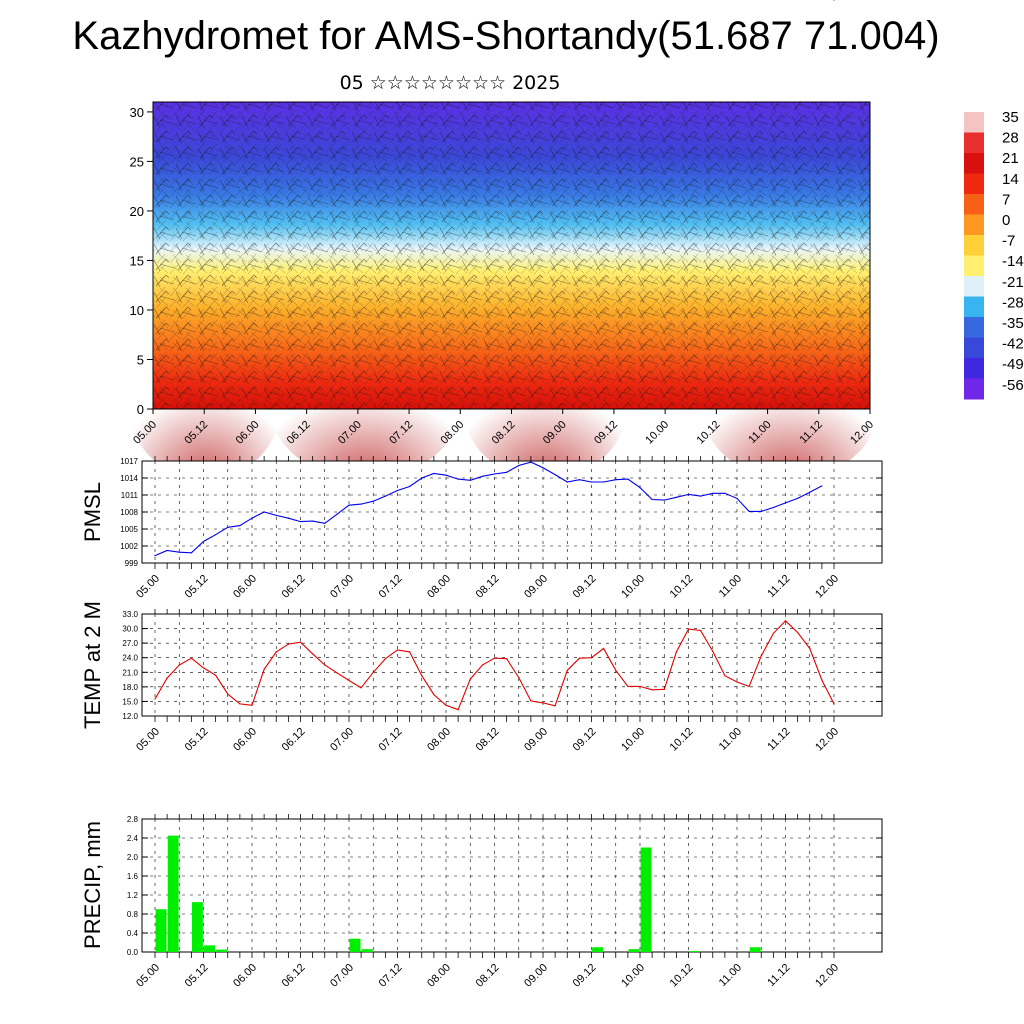 The width and height of the screenshot is (1024, 1024). Describe the element at coordinates (1010, 138) in the screenshot. I see `colorbar-label: 28` at that location.